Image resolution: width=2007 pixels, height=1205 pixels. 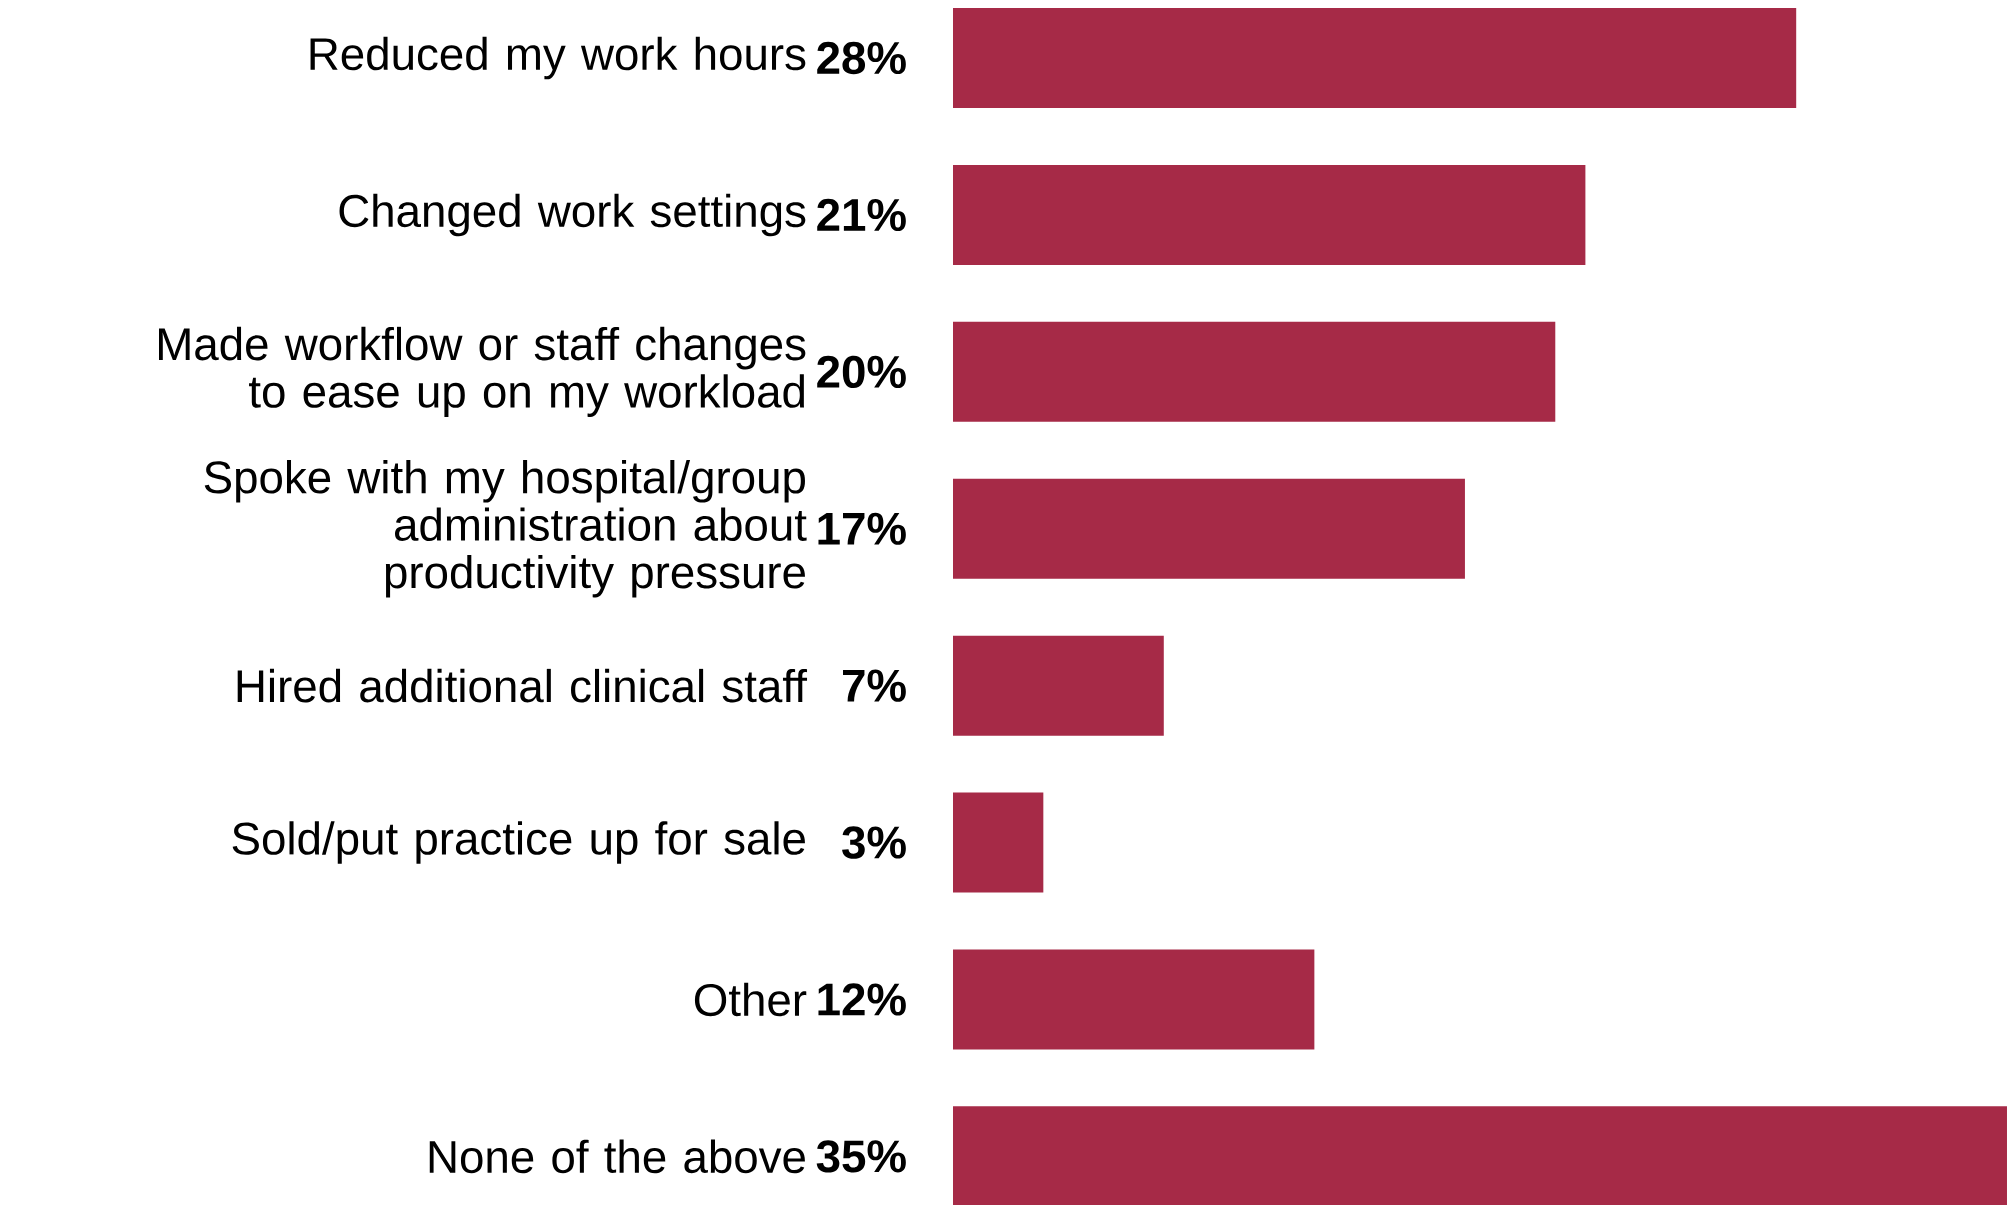 I want to click on y-tick-label: Hired additional clinical staff, so click(x=522, y=685).